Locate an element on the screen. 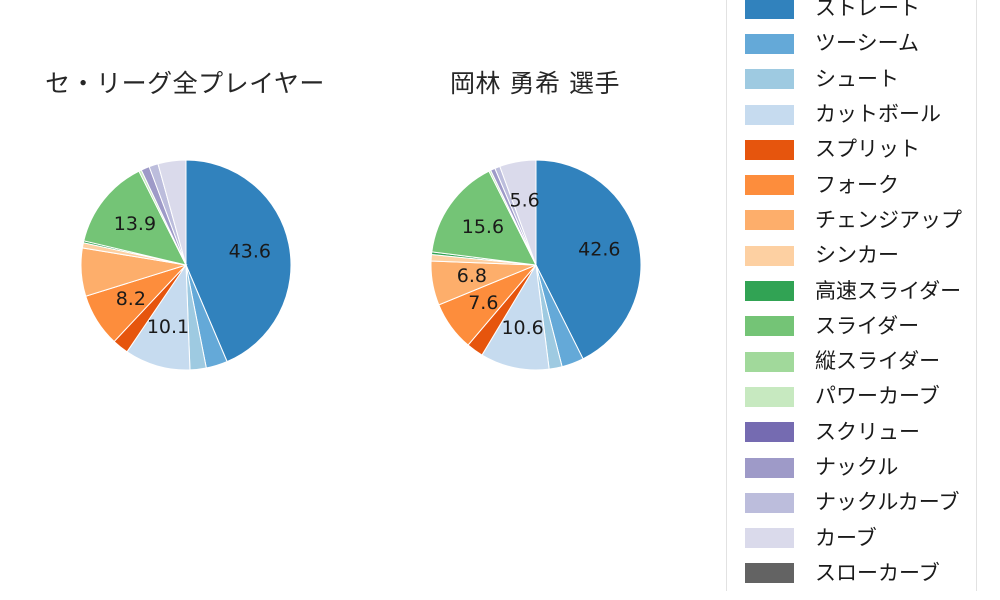  pie-chart-league: 43.6 10.1 8.2 13.9 is located at coordinates (186, 265).